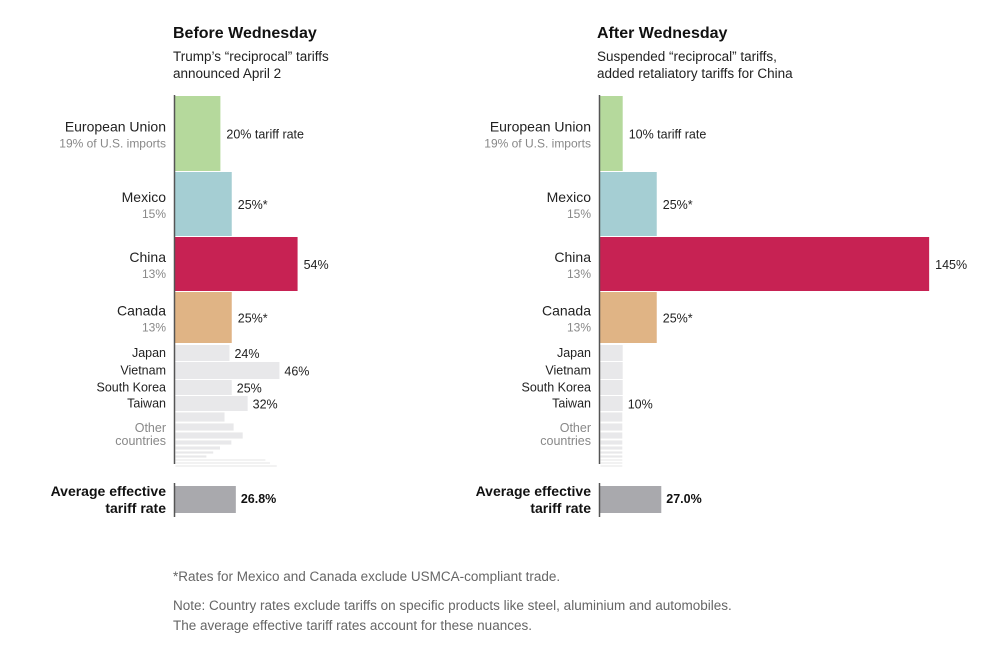  I want to click on panel-title-after: After Wednesday, so click(662, 33).